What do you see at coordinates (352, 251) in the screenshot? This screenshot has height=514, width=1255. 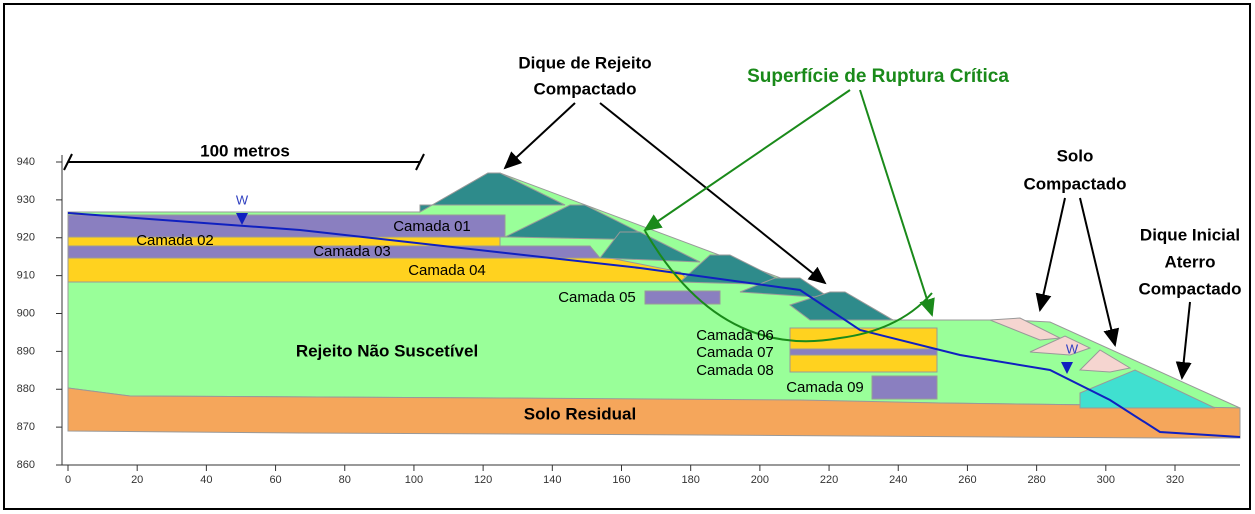 I see `layer-label: Camada 03` at bounding box center [352, 251].